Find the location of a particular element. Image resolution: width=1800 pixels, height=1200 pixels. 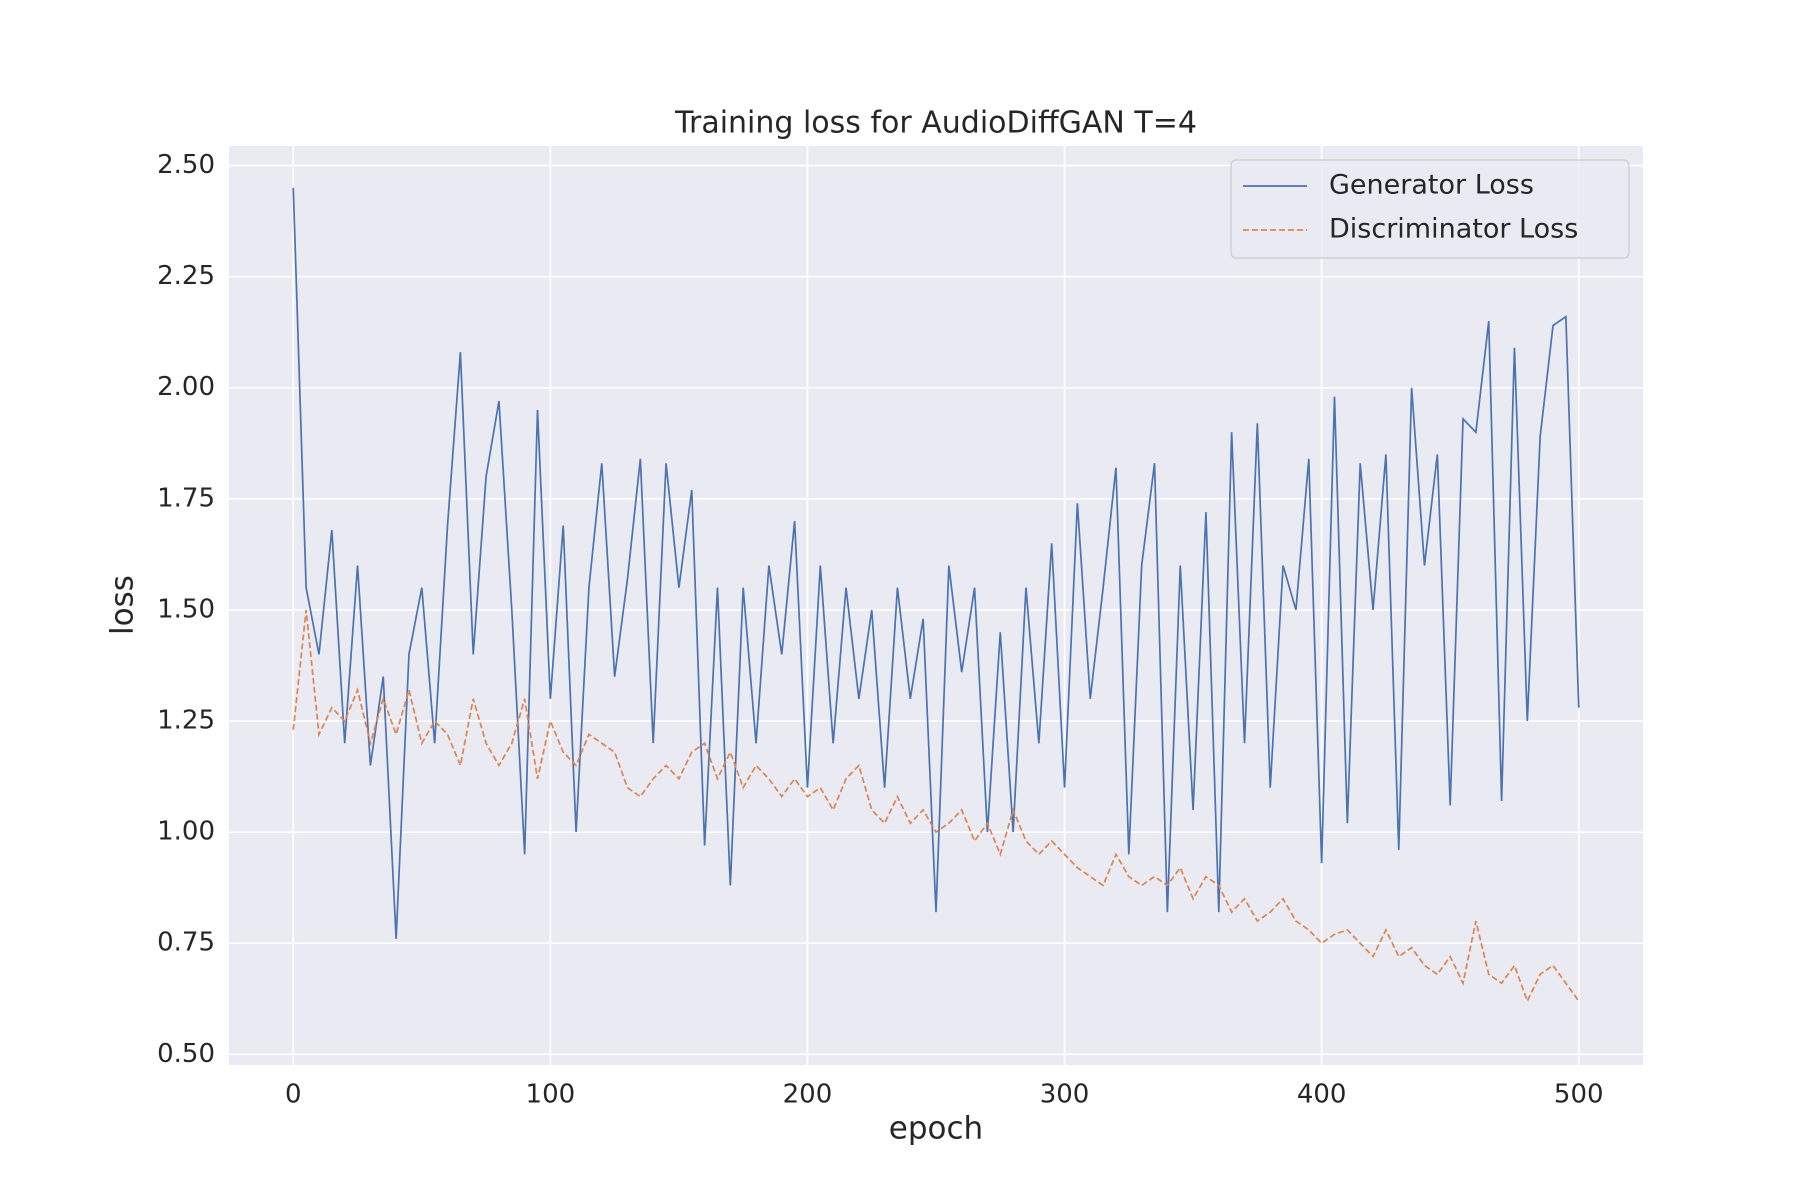

y-tick-label: 0.75 is located at coordinates (186, 943).